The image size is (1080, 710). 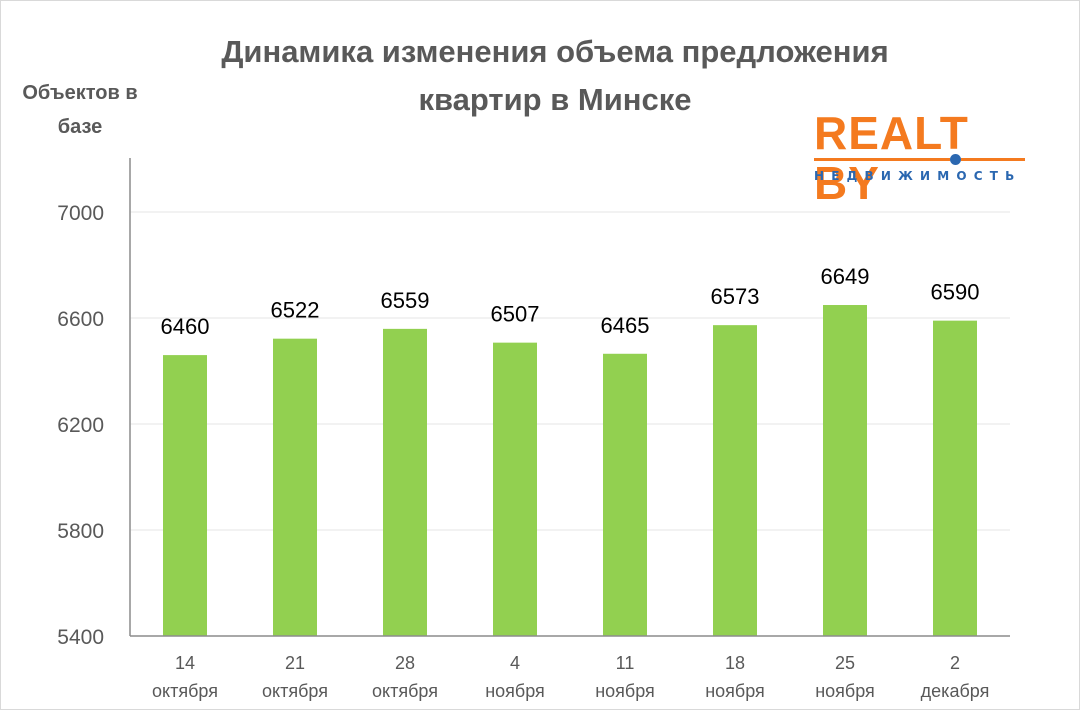 I want to click on x-tick-label-day: 14, so click(x=185, y=663).